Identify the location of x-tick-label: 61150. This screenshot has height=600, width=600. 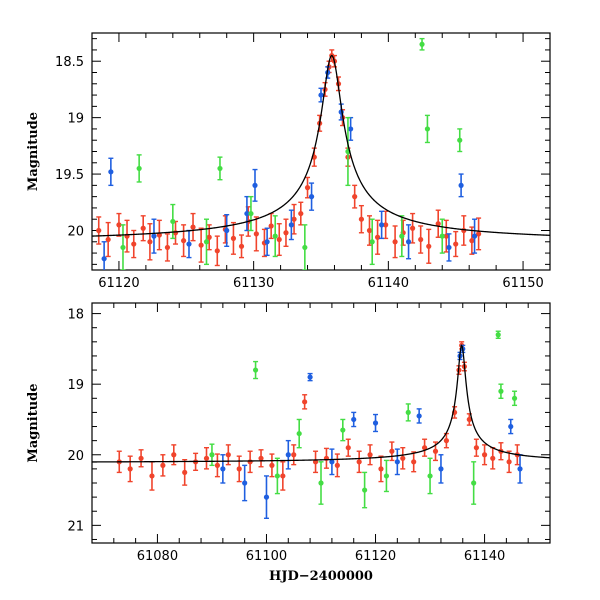
(522, 283).